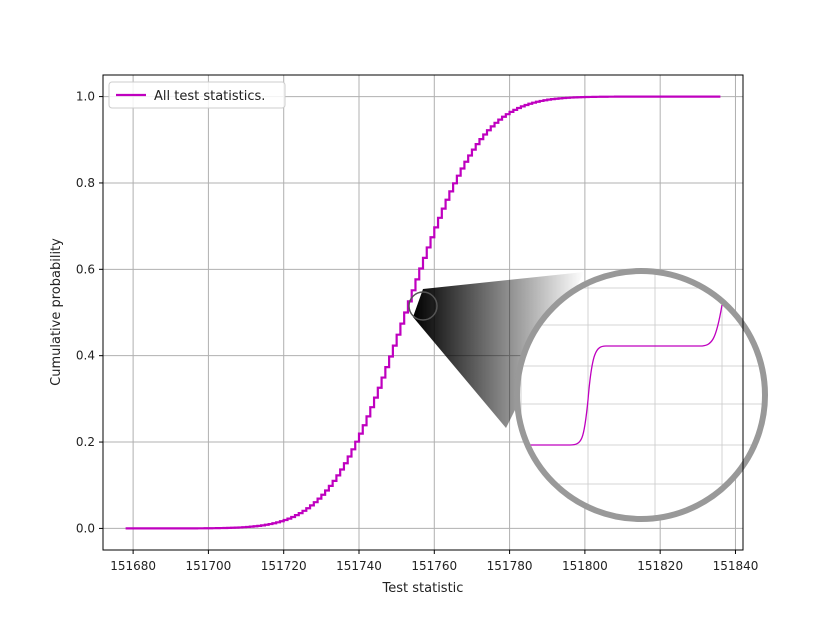  I want to click on x-tick-label-2: 151720, so click(284, 566).